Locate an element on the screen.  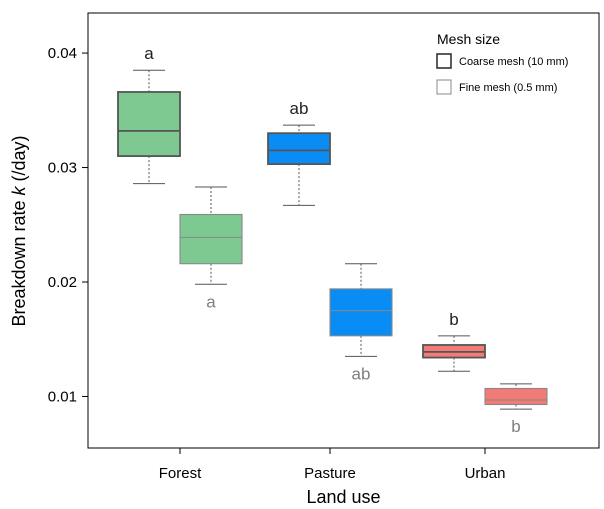
x-axis-title: Land use is located at coordinates (343, 497).